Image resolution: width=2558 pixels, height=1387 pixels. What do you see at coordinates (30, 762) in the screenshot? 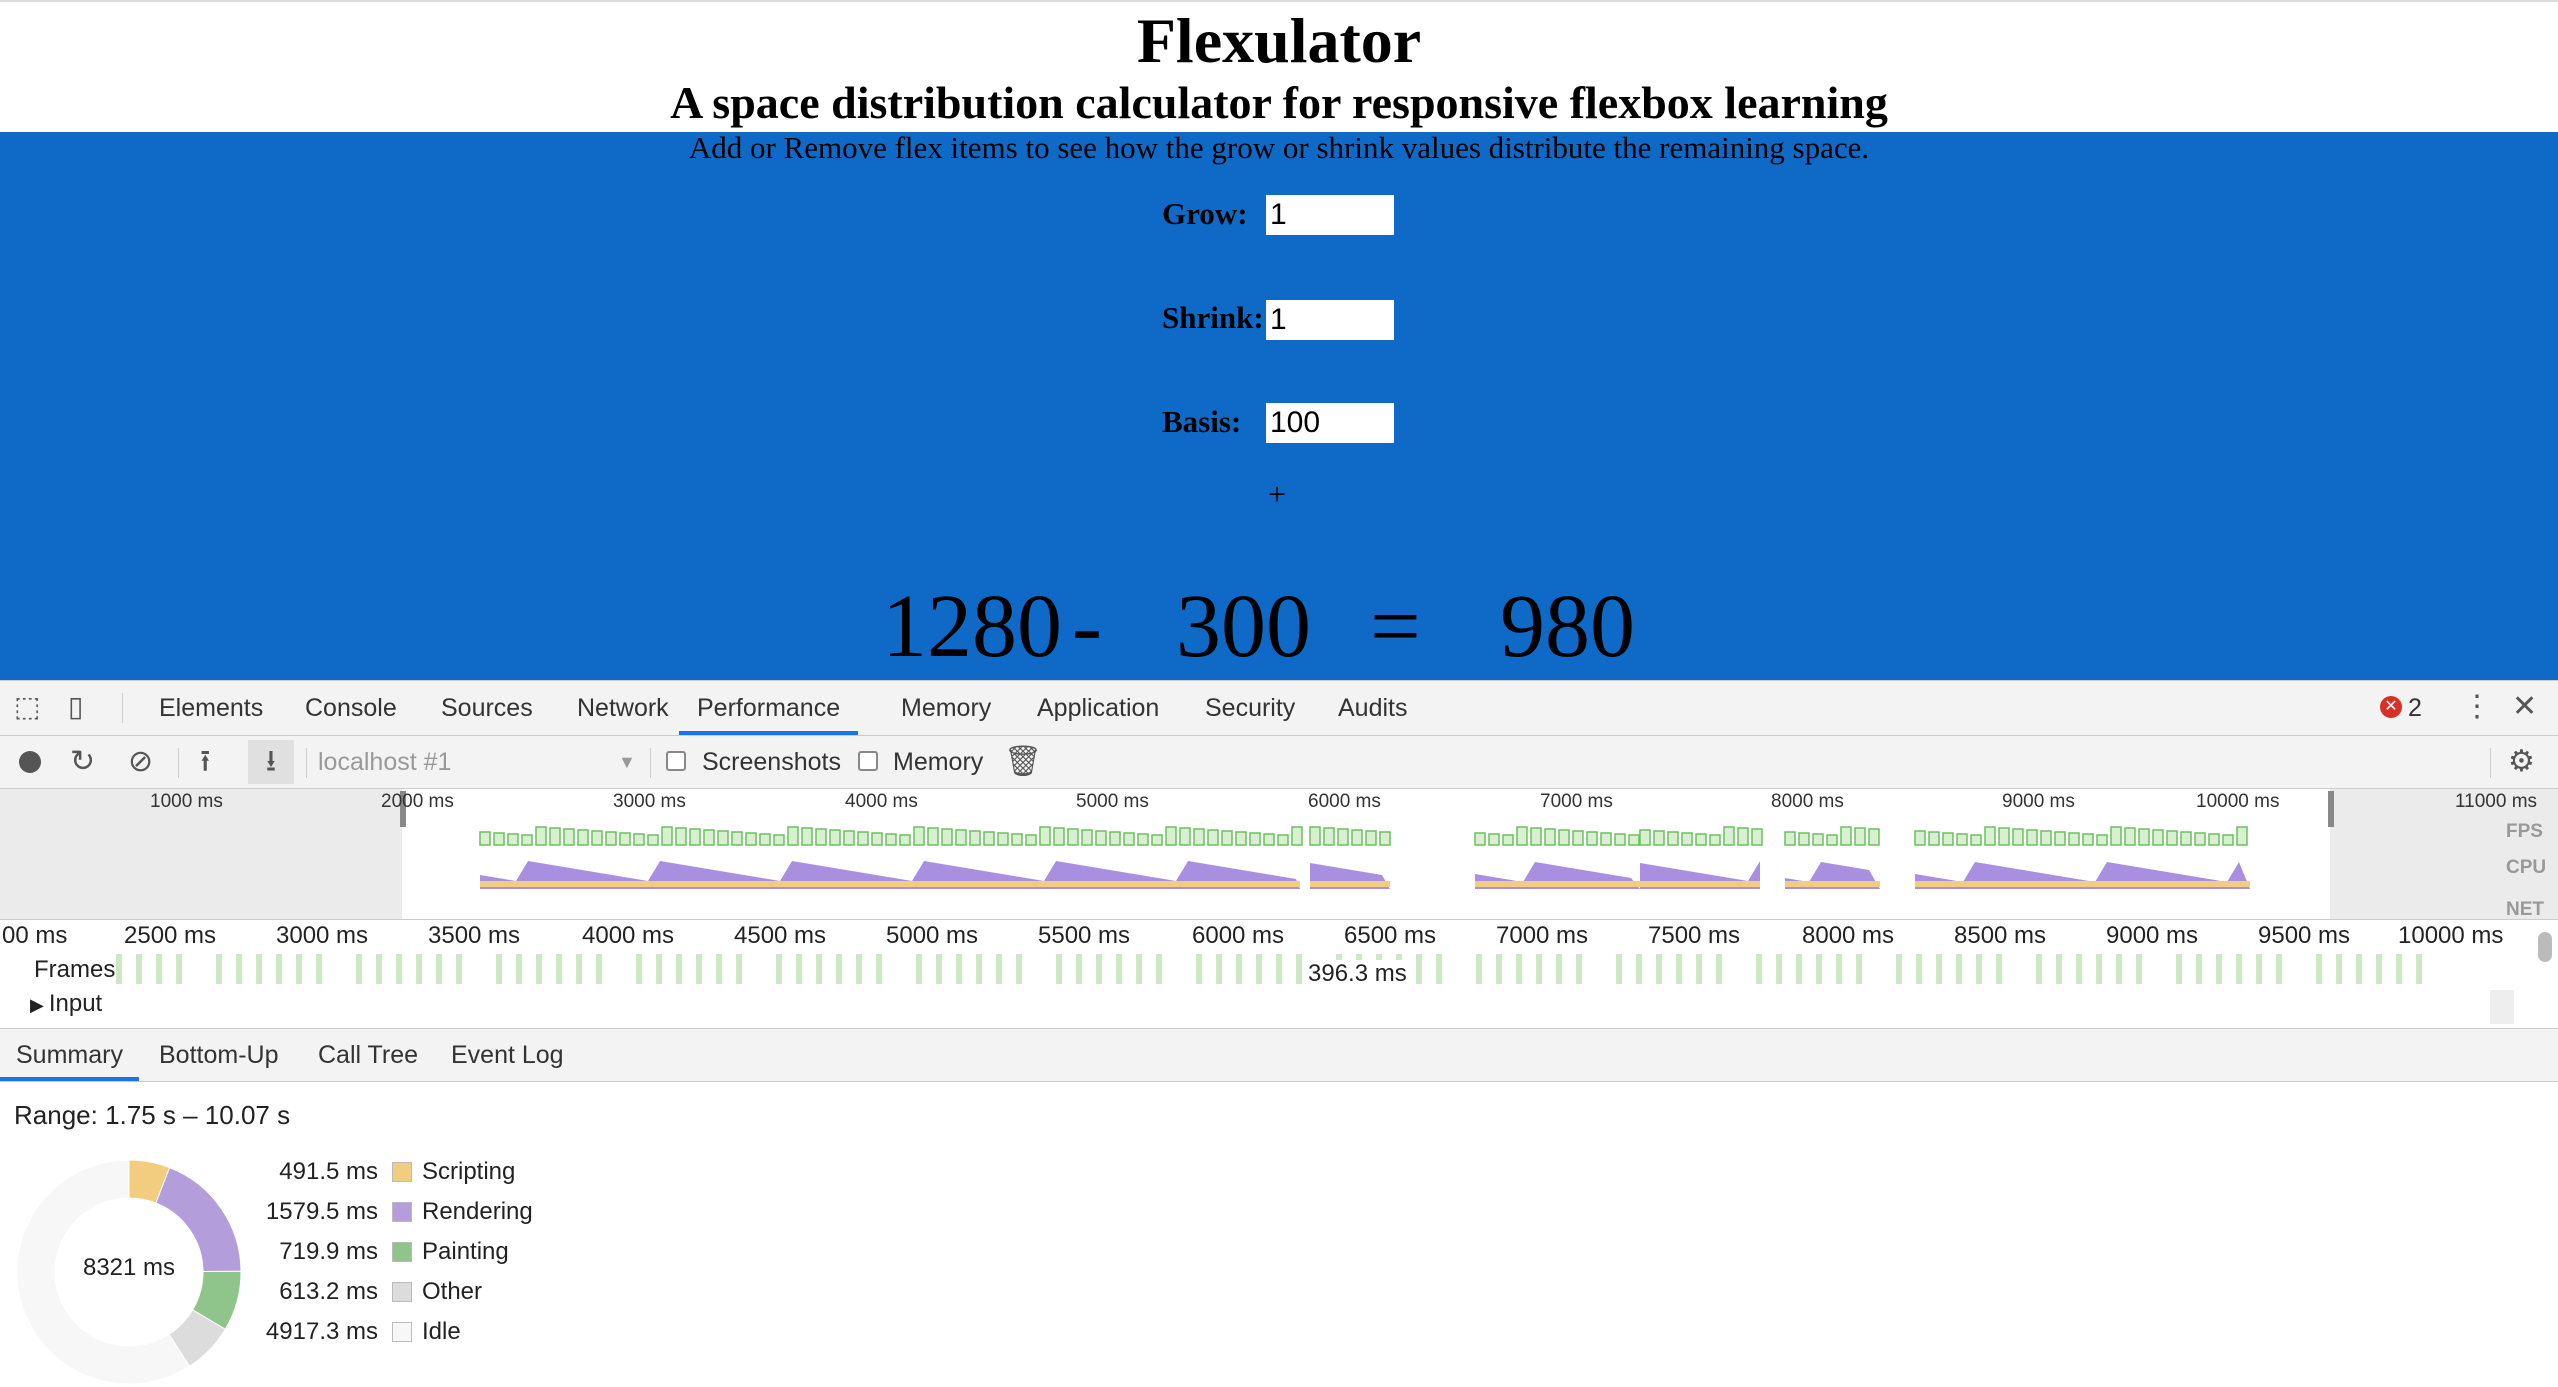
I see `record-icon` at bounding box center [30, 762].